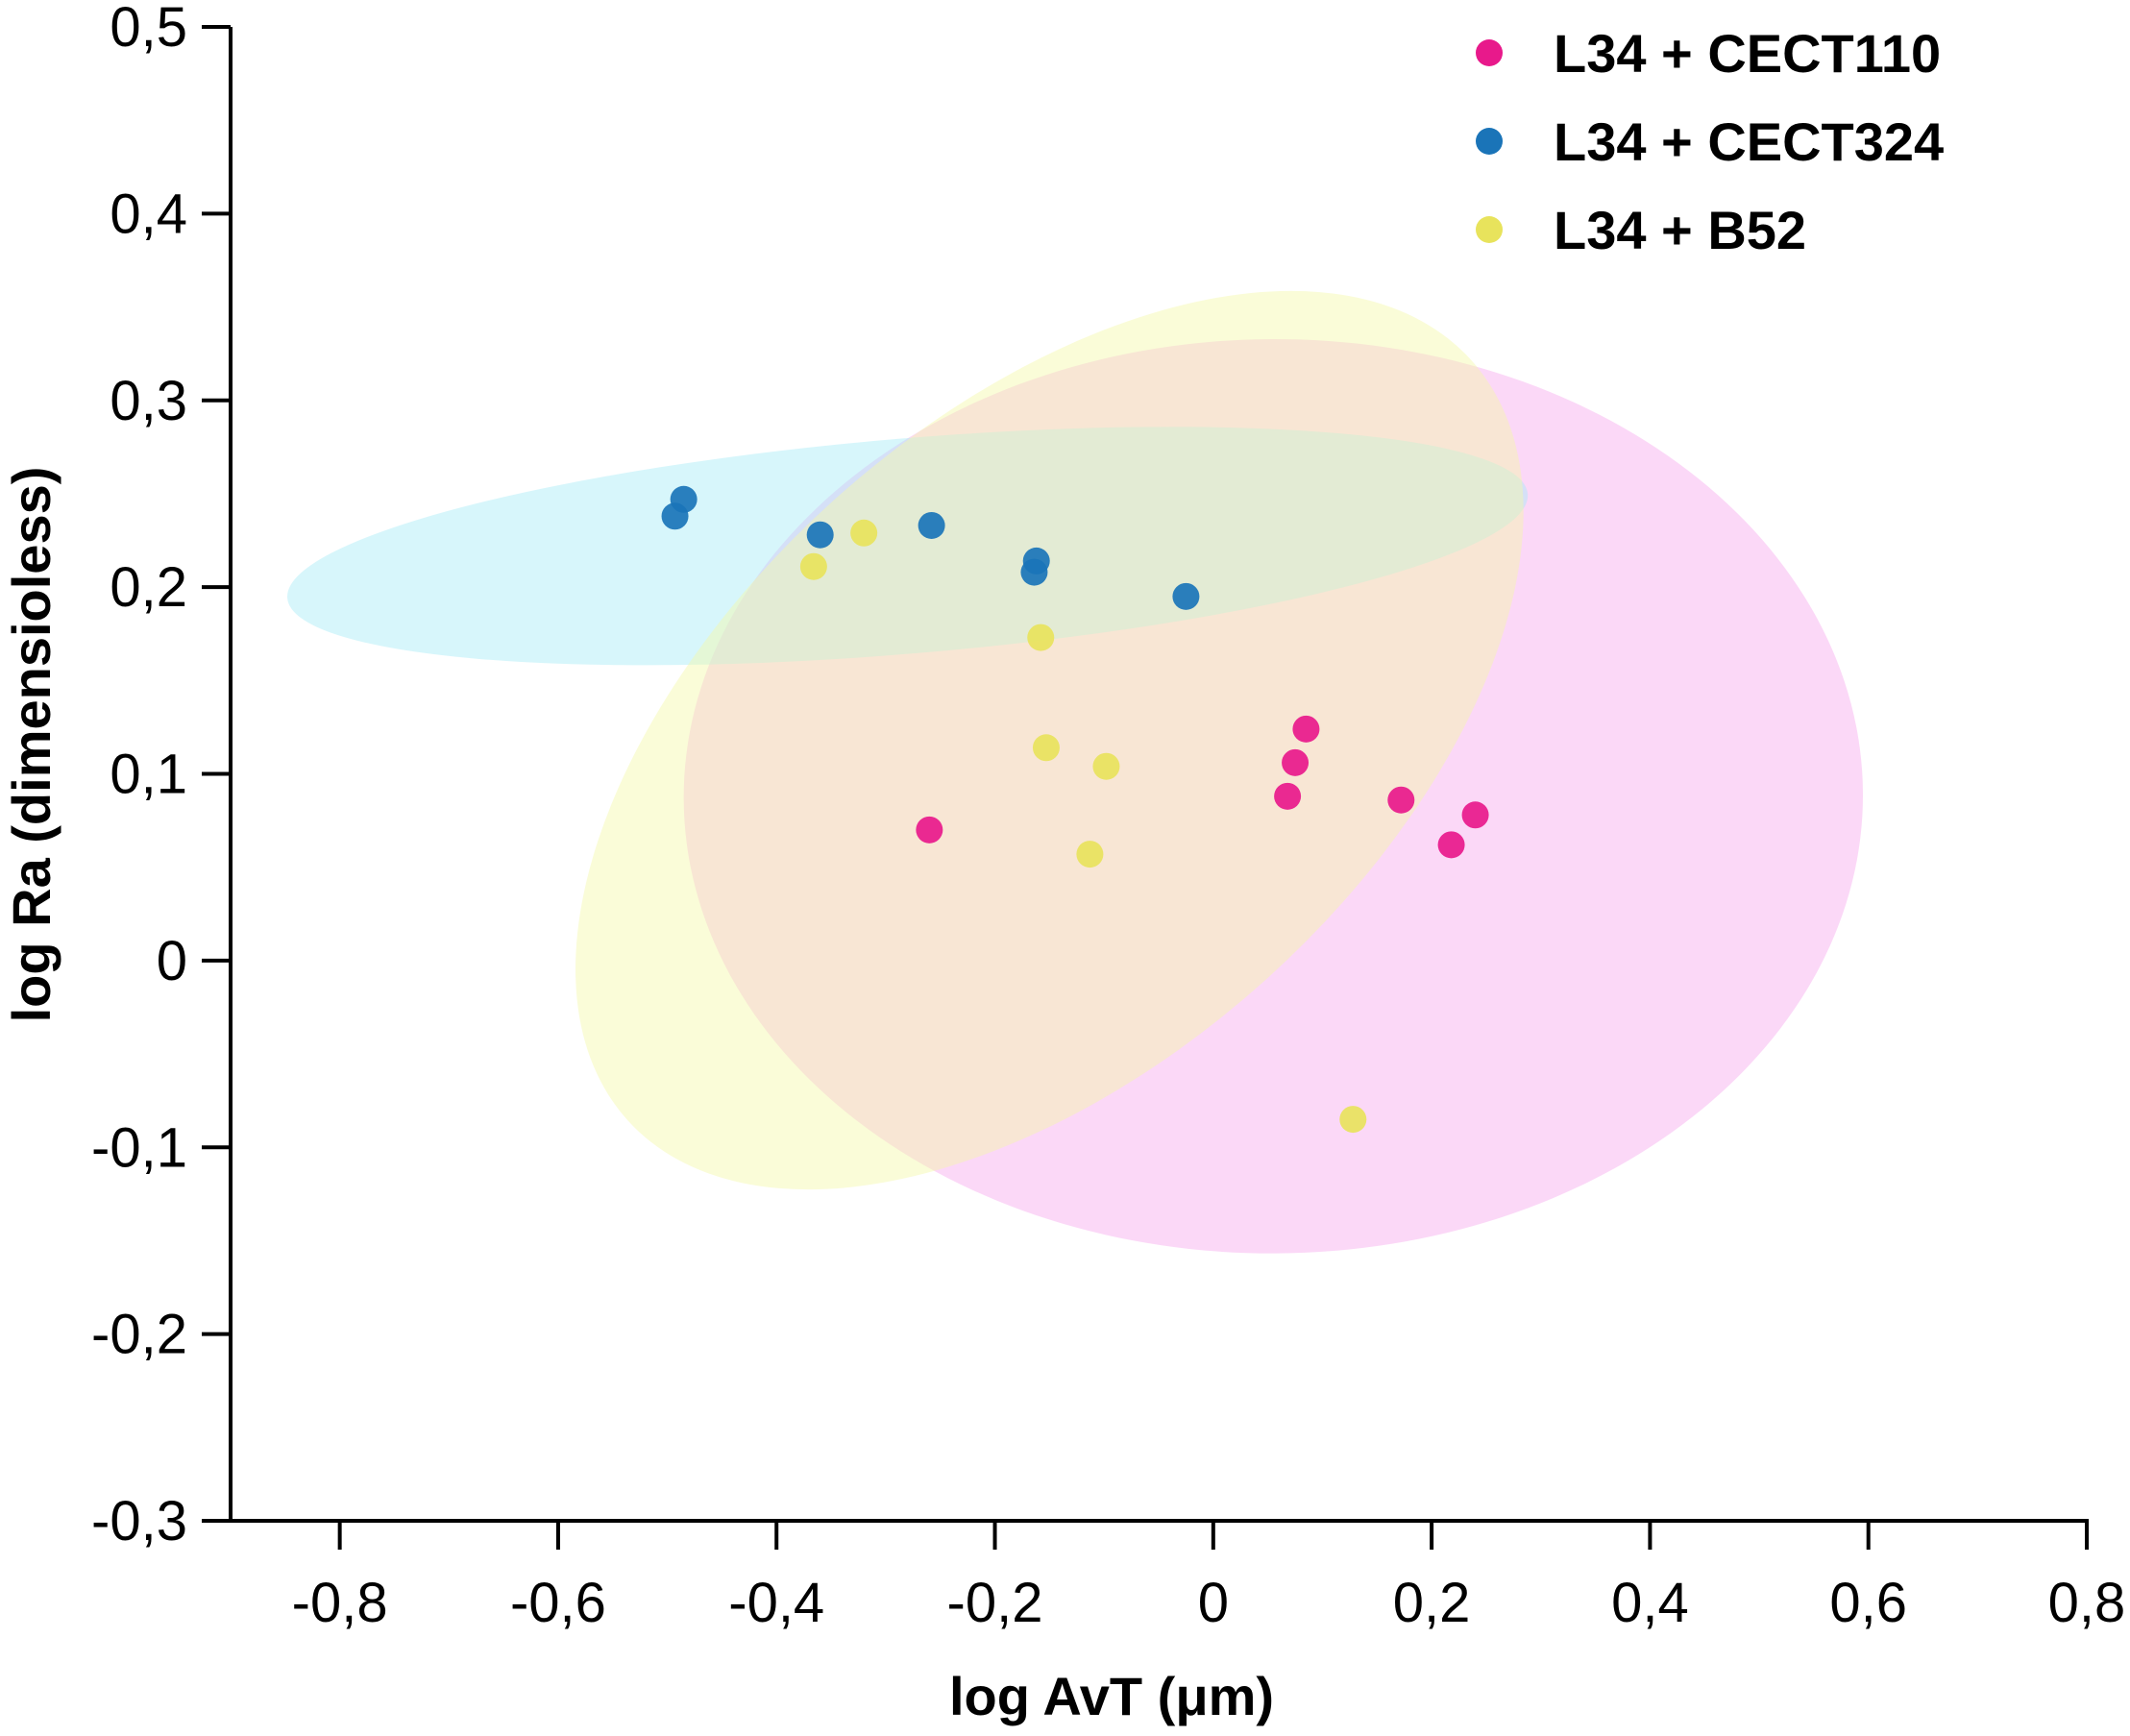 The width and height of the screenshot is (2130, 1736). I want to click on x-tick-label: -0,6, so click(558, 1603).